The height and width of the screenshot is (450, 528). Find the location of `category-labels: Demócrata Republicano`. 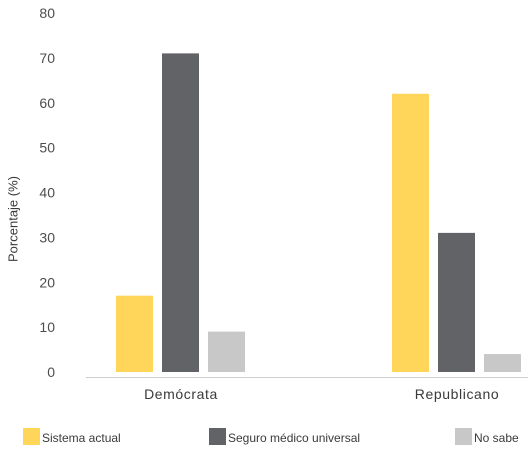

category-labels: Demócrata Republicano is located at coordinates (321, 394).